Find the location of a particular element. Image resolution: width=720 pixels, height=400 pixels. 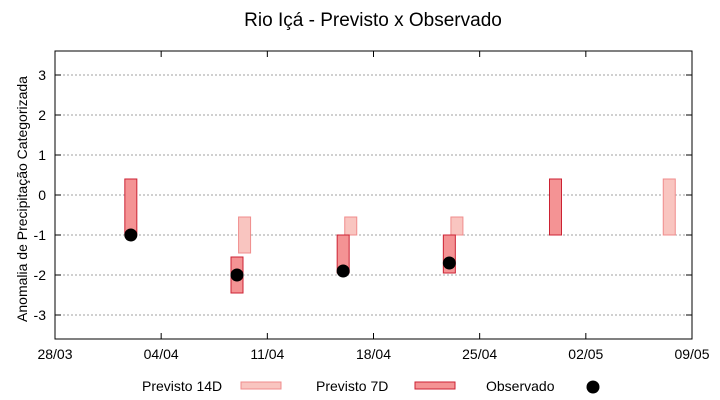

y-tick-label: -1 is located at coordinates (40, 235).